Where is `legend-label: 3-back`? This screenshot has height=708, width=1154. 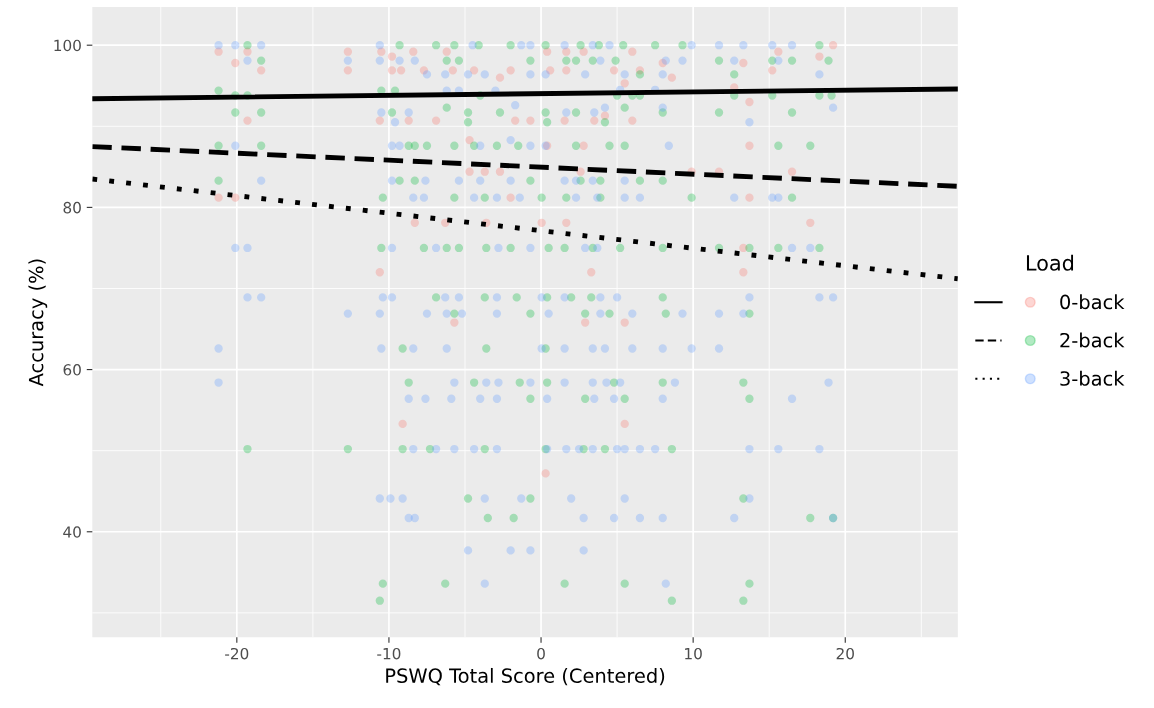
legend-label: 3-back is located at coordinates (1092, 378).